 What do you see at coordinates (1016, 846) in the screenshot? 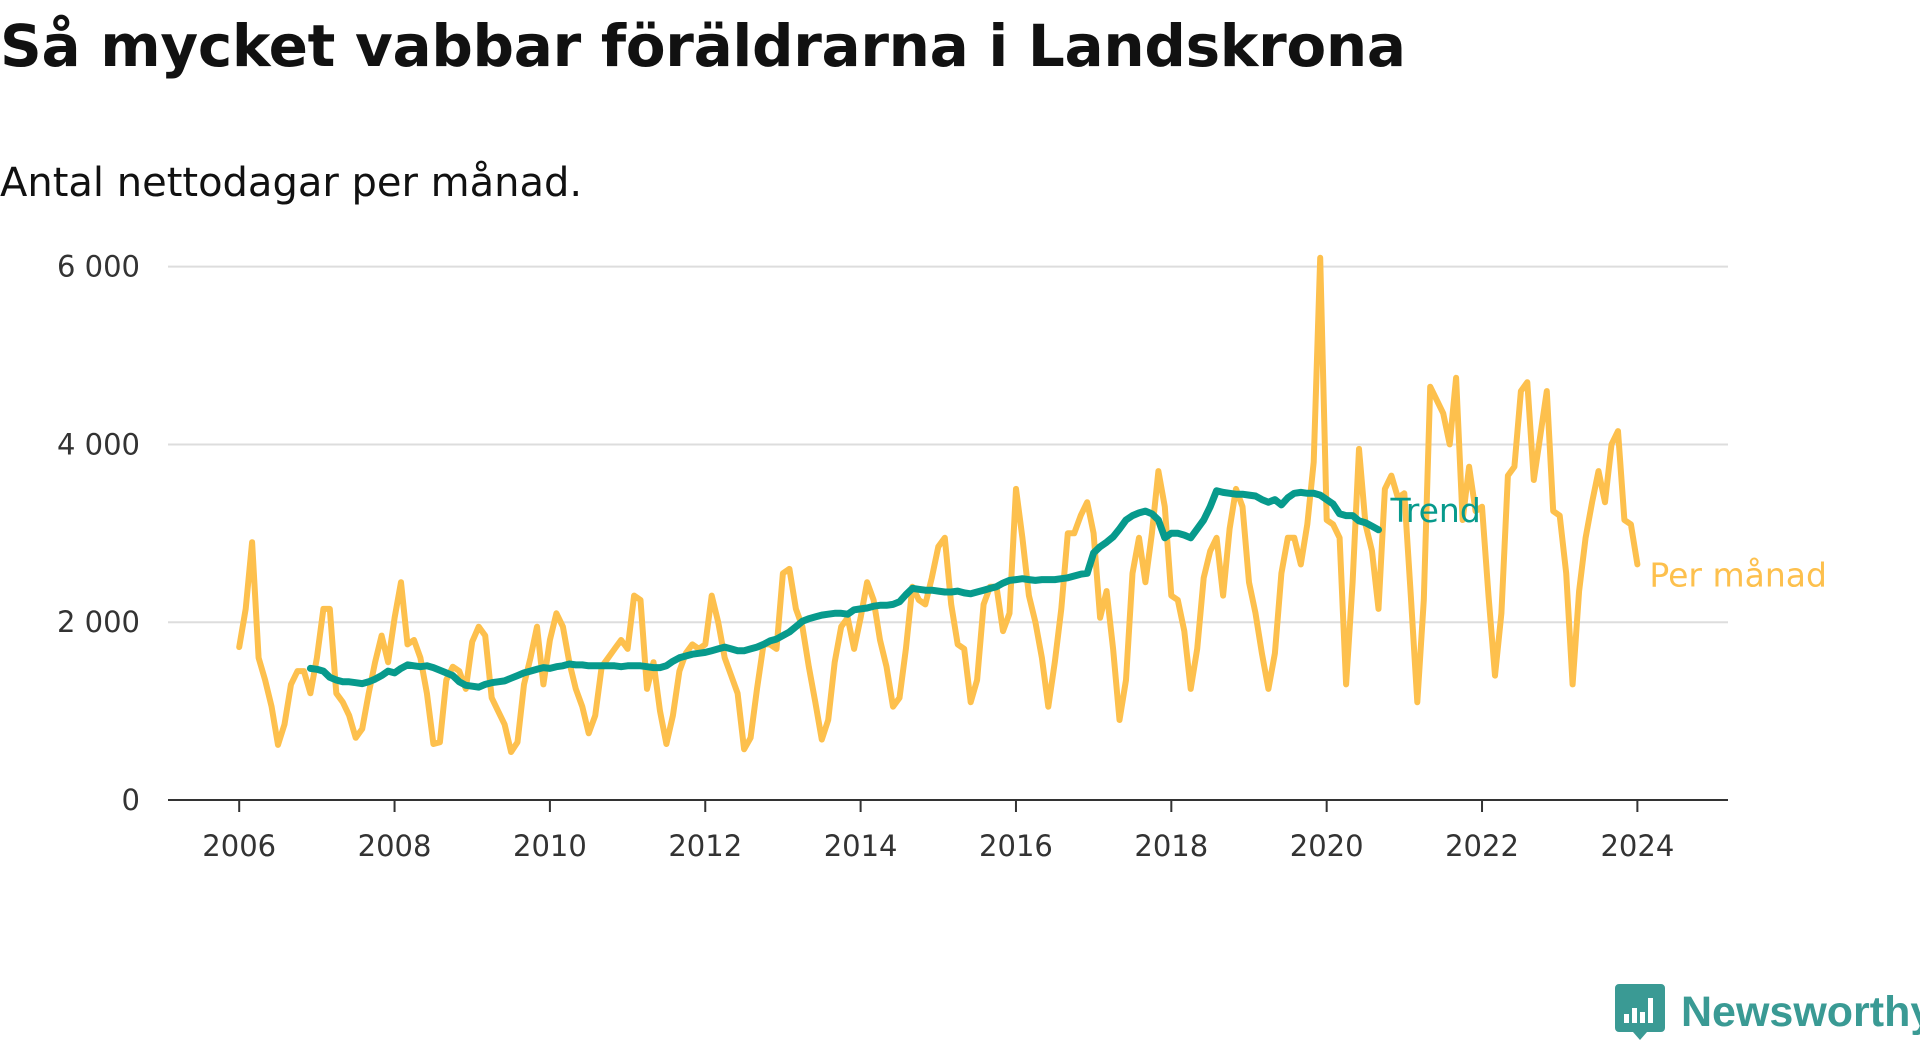
I see `x-tick-label: 2016` at bounding box center [1016, 846].